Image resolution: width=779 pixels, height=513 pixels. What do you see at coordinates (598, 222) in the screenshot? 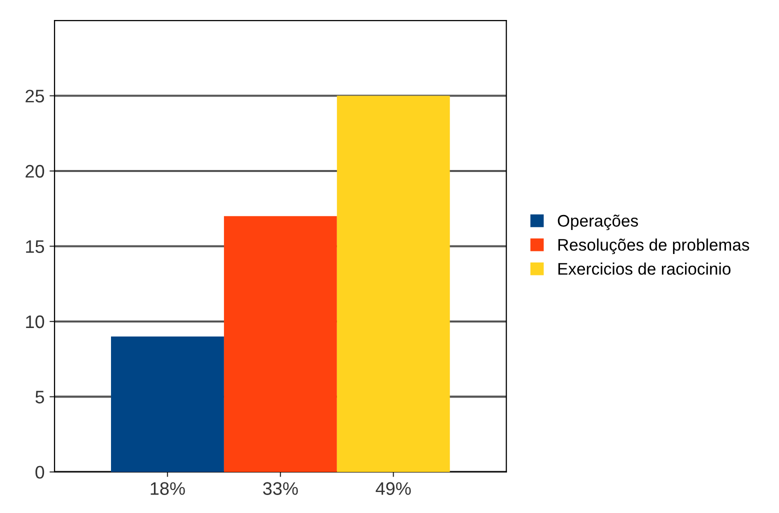
I see `legend-label: Operações` at bounding box center [598, 222].